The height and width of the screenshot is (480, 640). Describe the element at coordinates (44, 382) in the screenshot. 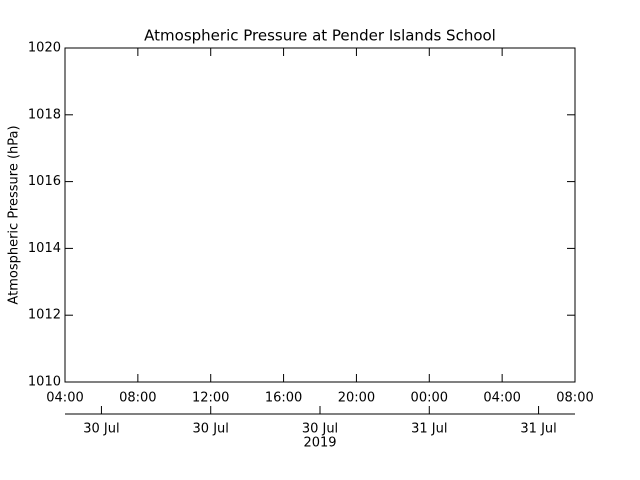

I see `y-tick-label: 1010` at that location.